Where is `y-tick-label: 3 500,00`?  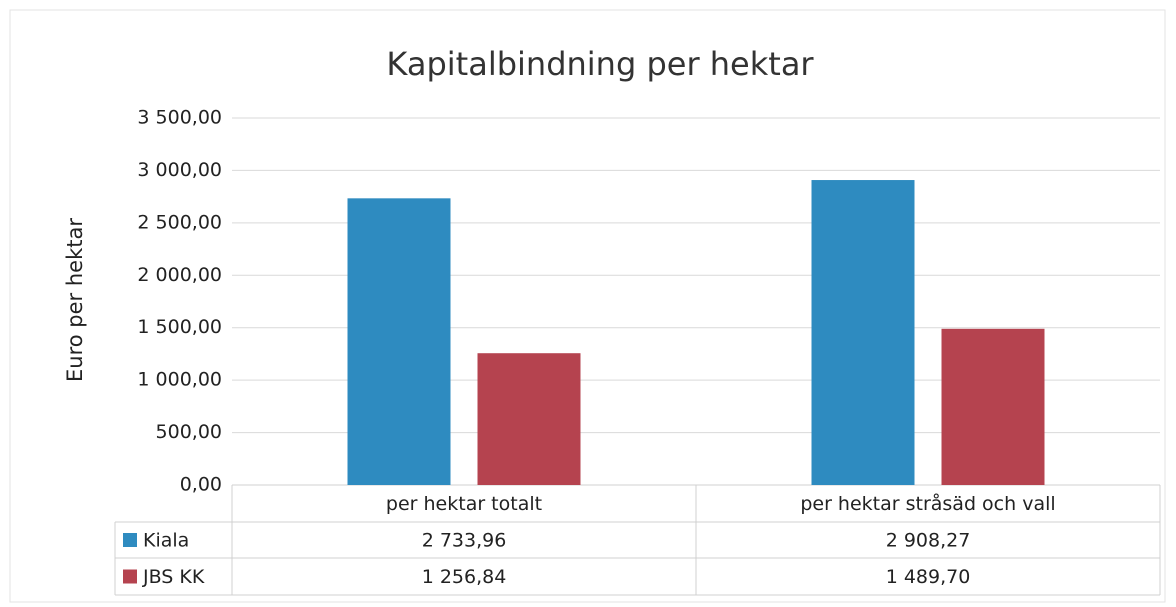 y-tick-label: 3 500,00 is located at coordinates (179, 118).